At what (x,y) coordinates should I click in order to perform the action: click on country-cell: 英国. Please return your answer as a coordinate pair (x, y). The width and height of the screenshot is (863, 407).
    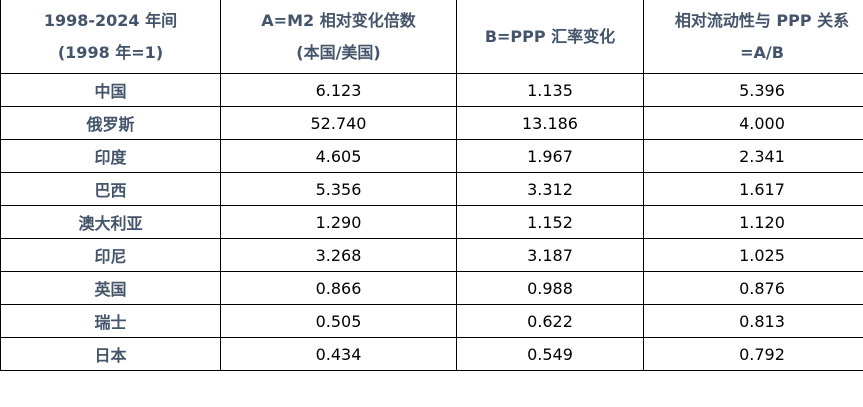
    Looking at the image, I should click on (110, 288).